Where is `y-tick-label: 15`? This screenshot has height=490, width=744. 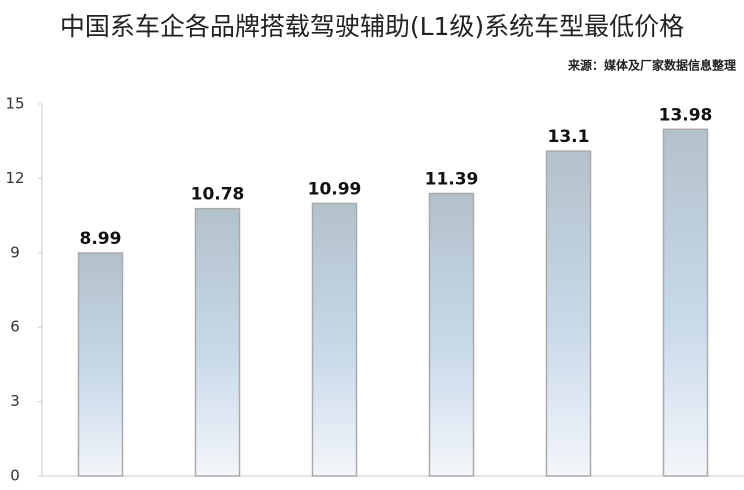 y-tick-label: 15 is located at coordinates (14, 104).